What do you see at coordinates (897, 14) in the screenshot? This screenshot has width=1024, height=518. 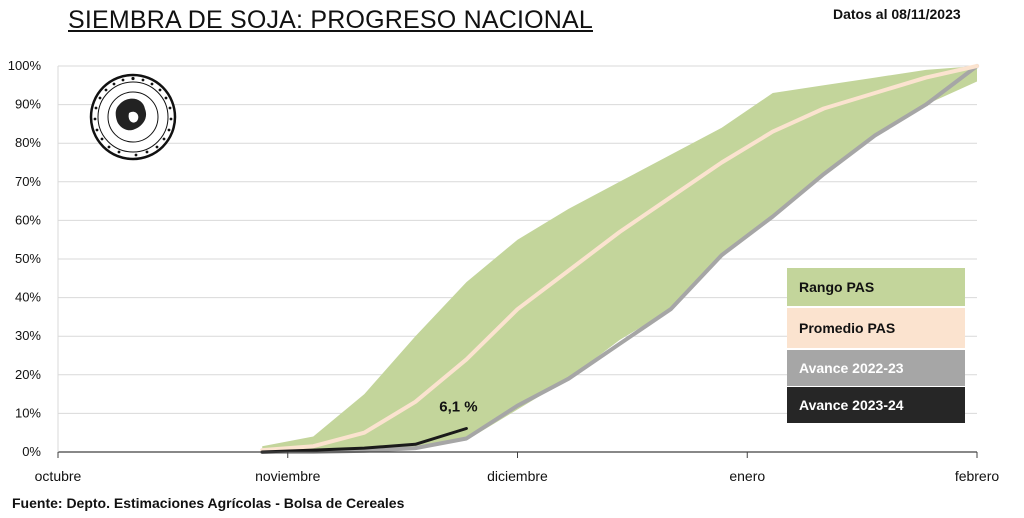 I see `data-date: Datos al 08/11/2023` at bounding box center [897, 14].